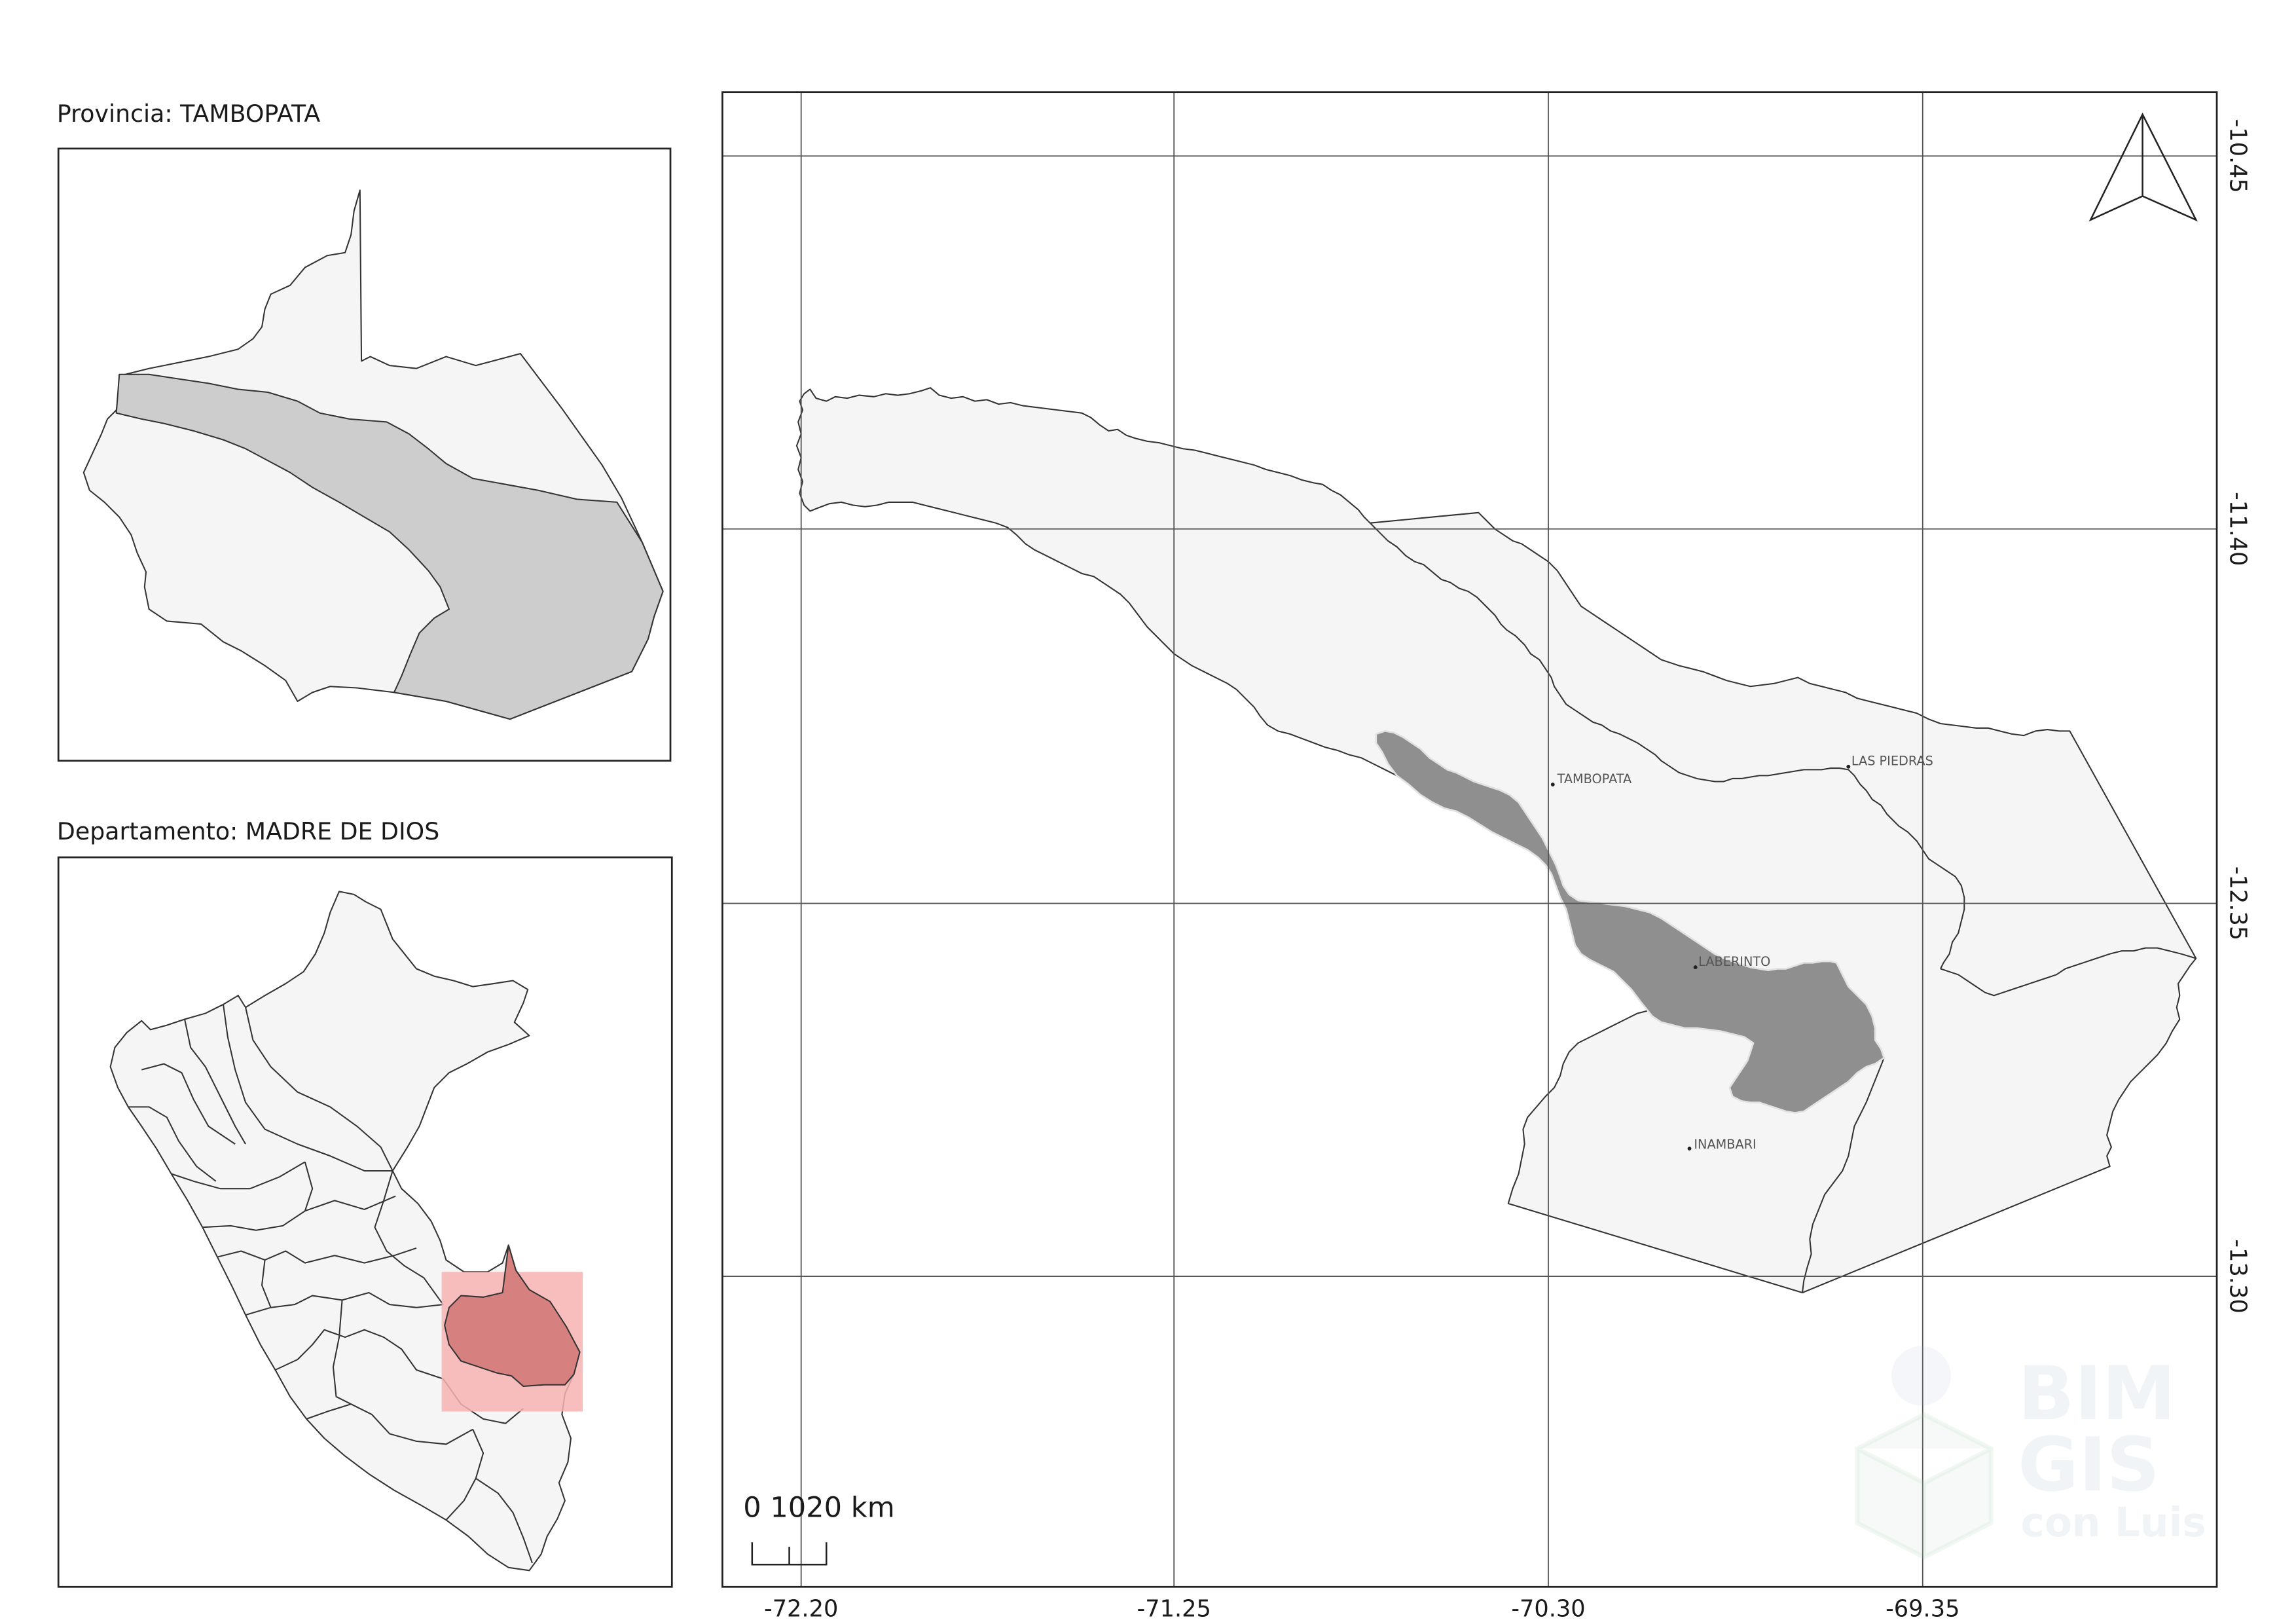 The image size is (2296, 1624). I want to click on x-tick-label: -69.35, so click(1922, 1609).